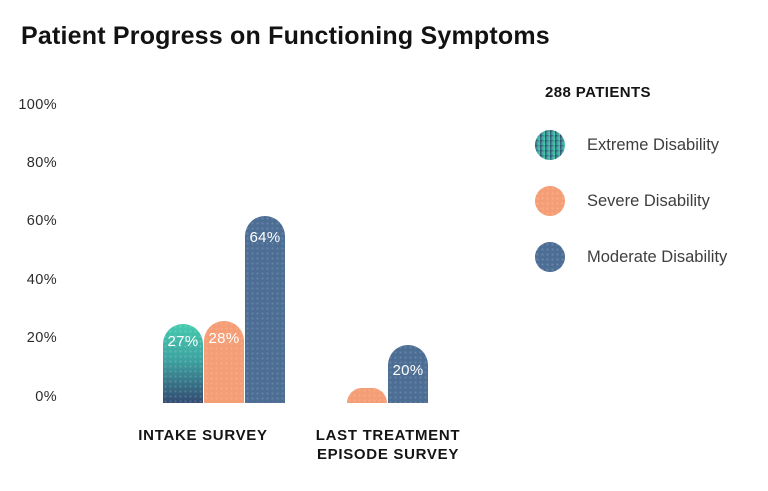  Describe the element at coordinates (408, 370) in the screenshot. I see `bar-value-label: 20%` at that location.